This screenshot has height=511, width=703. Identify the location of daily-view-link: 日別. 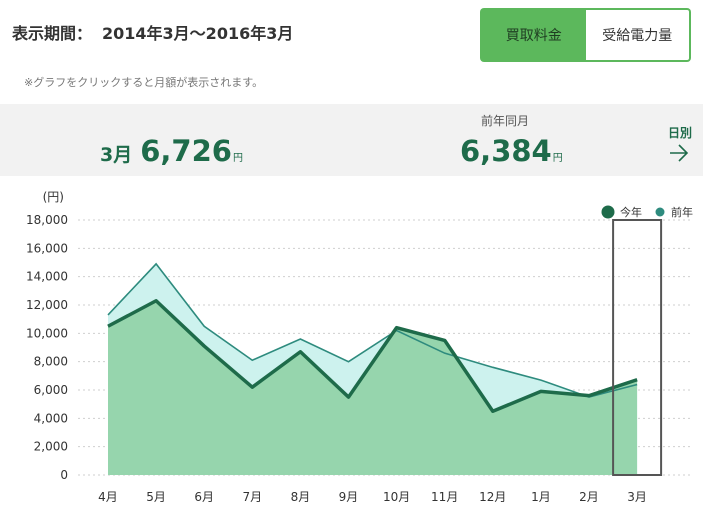
(683, 143).